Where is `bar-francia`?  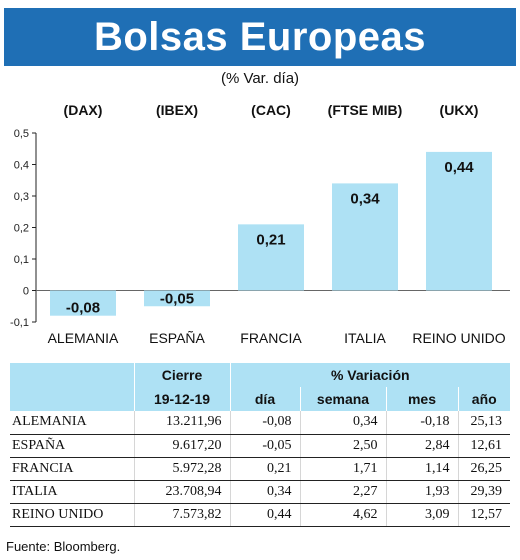 bar-francia is located at coordinates (271, 257).